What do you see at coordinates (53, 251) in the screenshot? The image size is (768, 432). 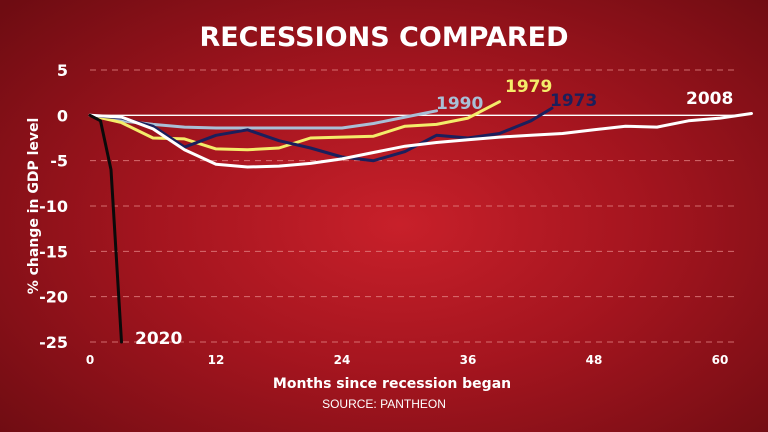 I see `y-tick-label: -15` at bounding box center [53, 251].